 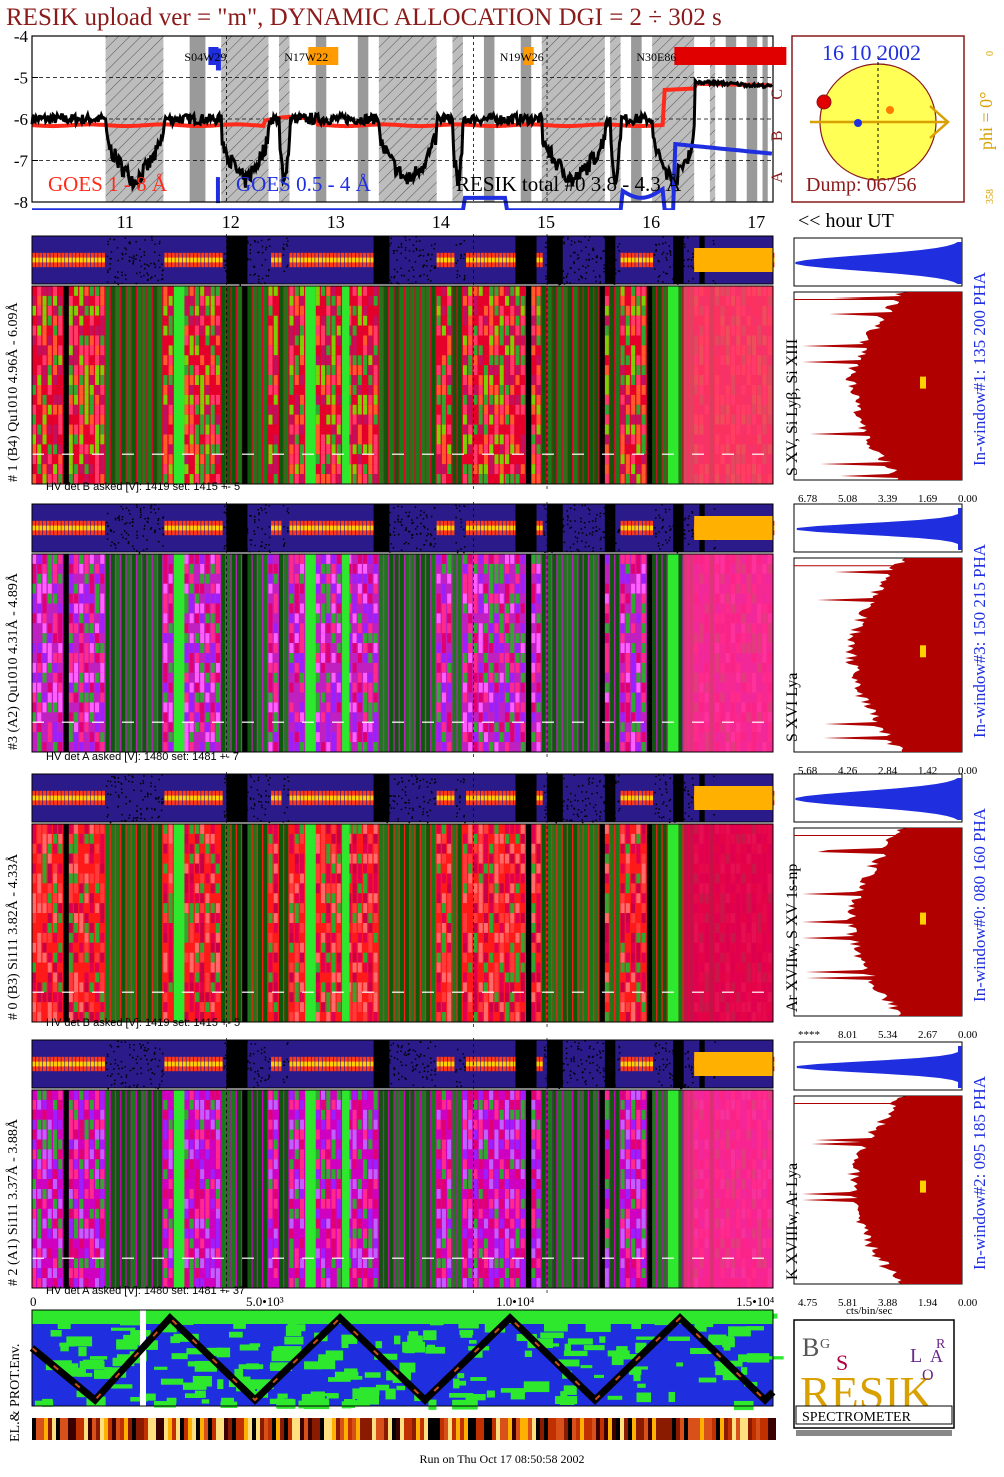 I want to click on logo-sub: SPECTROMETER, so click(x=857, y=1417).